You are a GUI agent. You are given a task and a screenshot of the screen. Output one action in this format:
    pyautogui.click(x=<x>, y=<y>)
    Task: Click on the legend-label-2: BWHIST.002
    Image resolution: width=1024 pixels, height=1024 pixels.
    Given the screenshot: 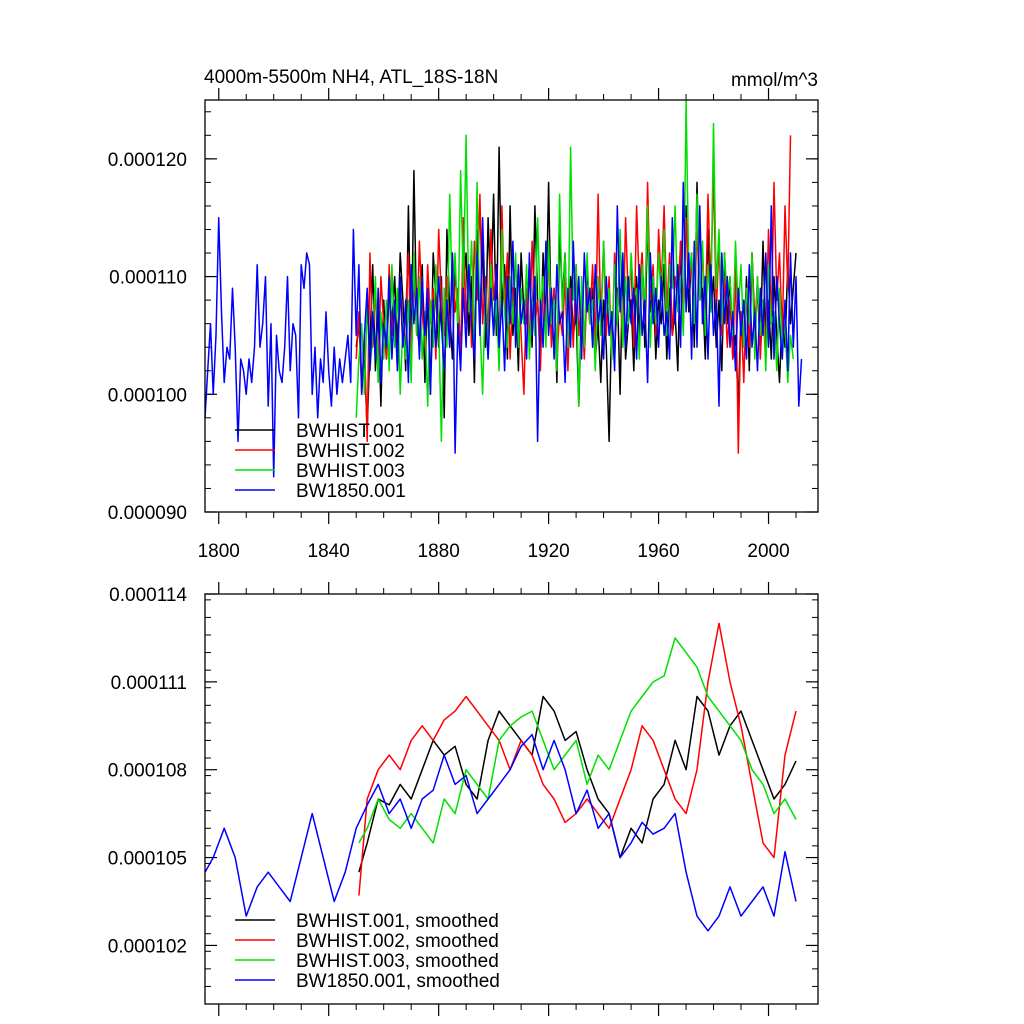 What is the action you would take?
    pyautogui.click(x=350, y=451)
    